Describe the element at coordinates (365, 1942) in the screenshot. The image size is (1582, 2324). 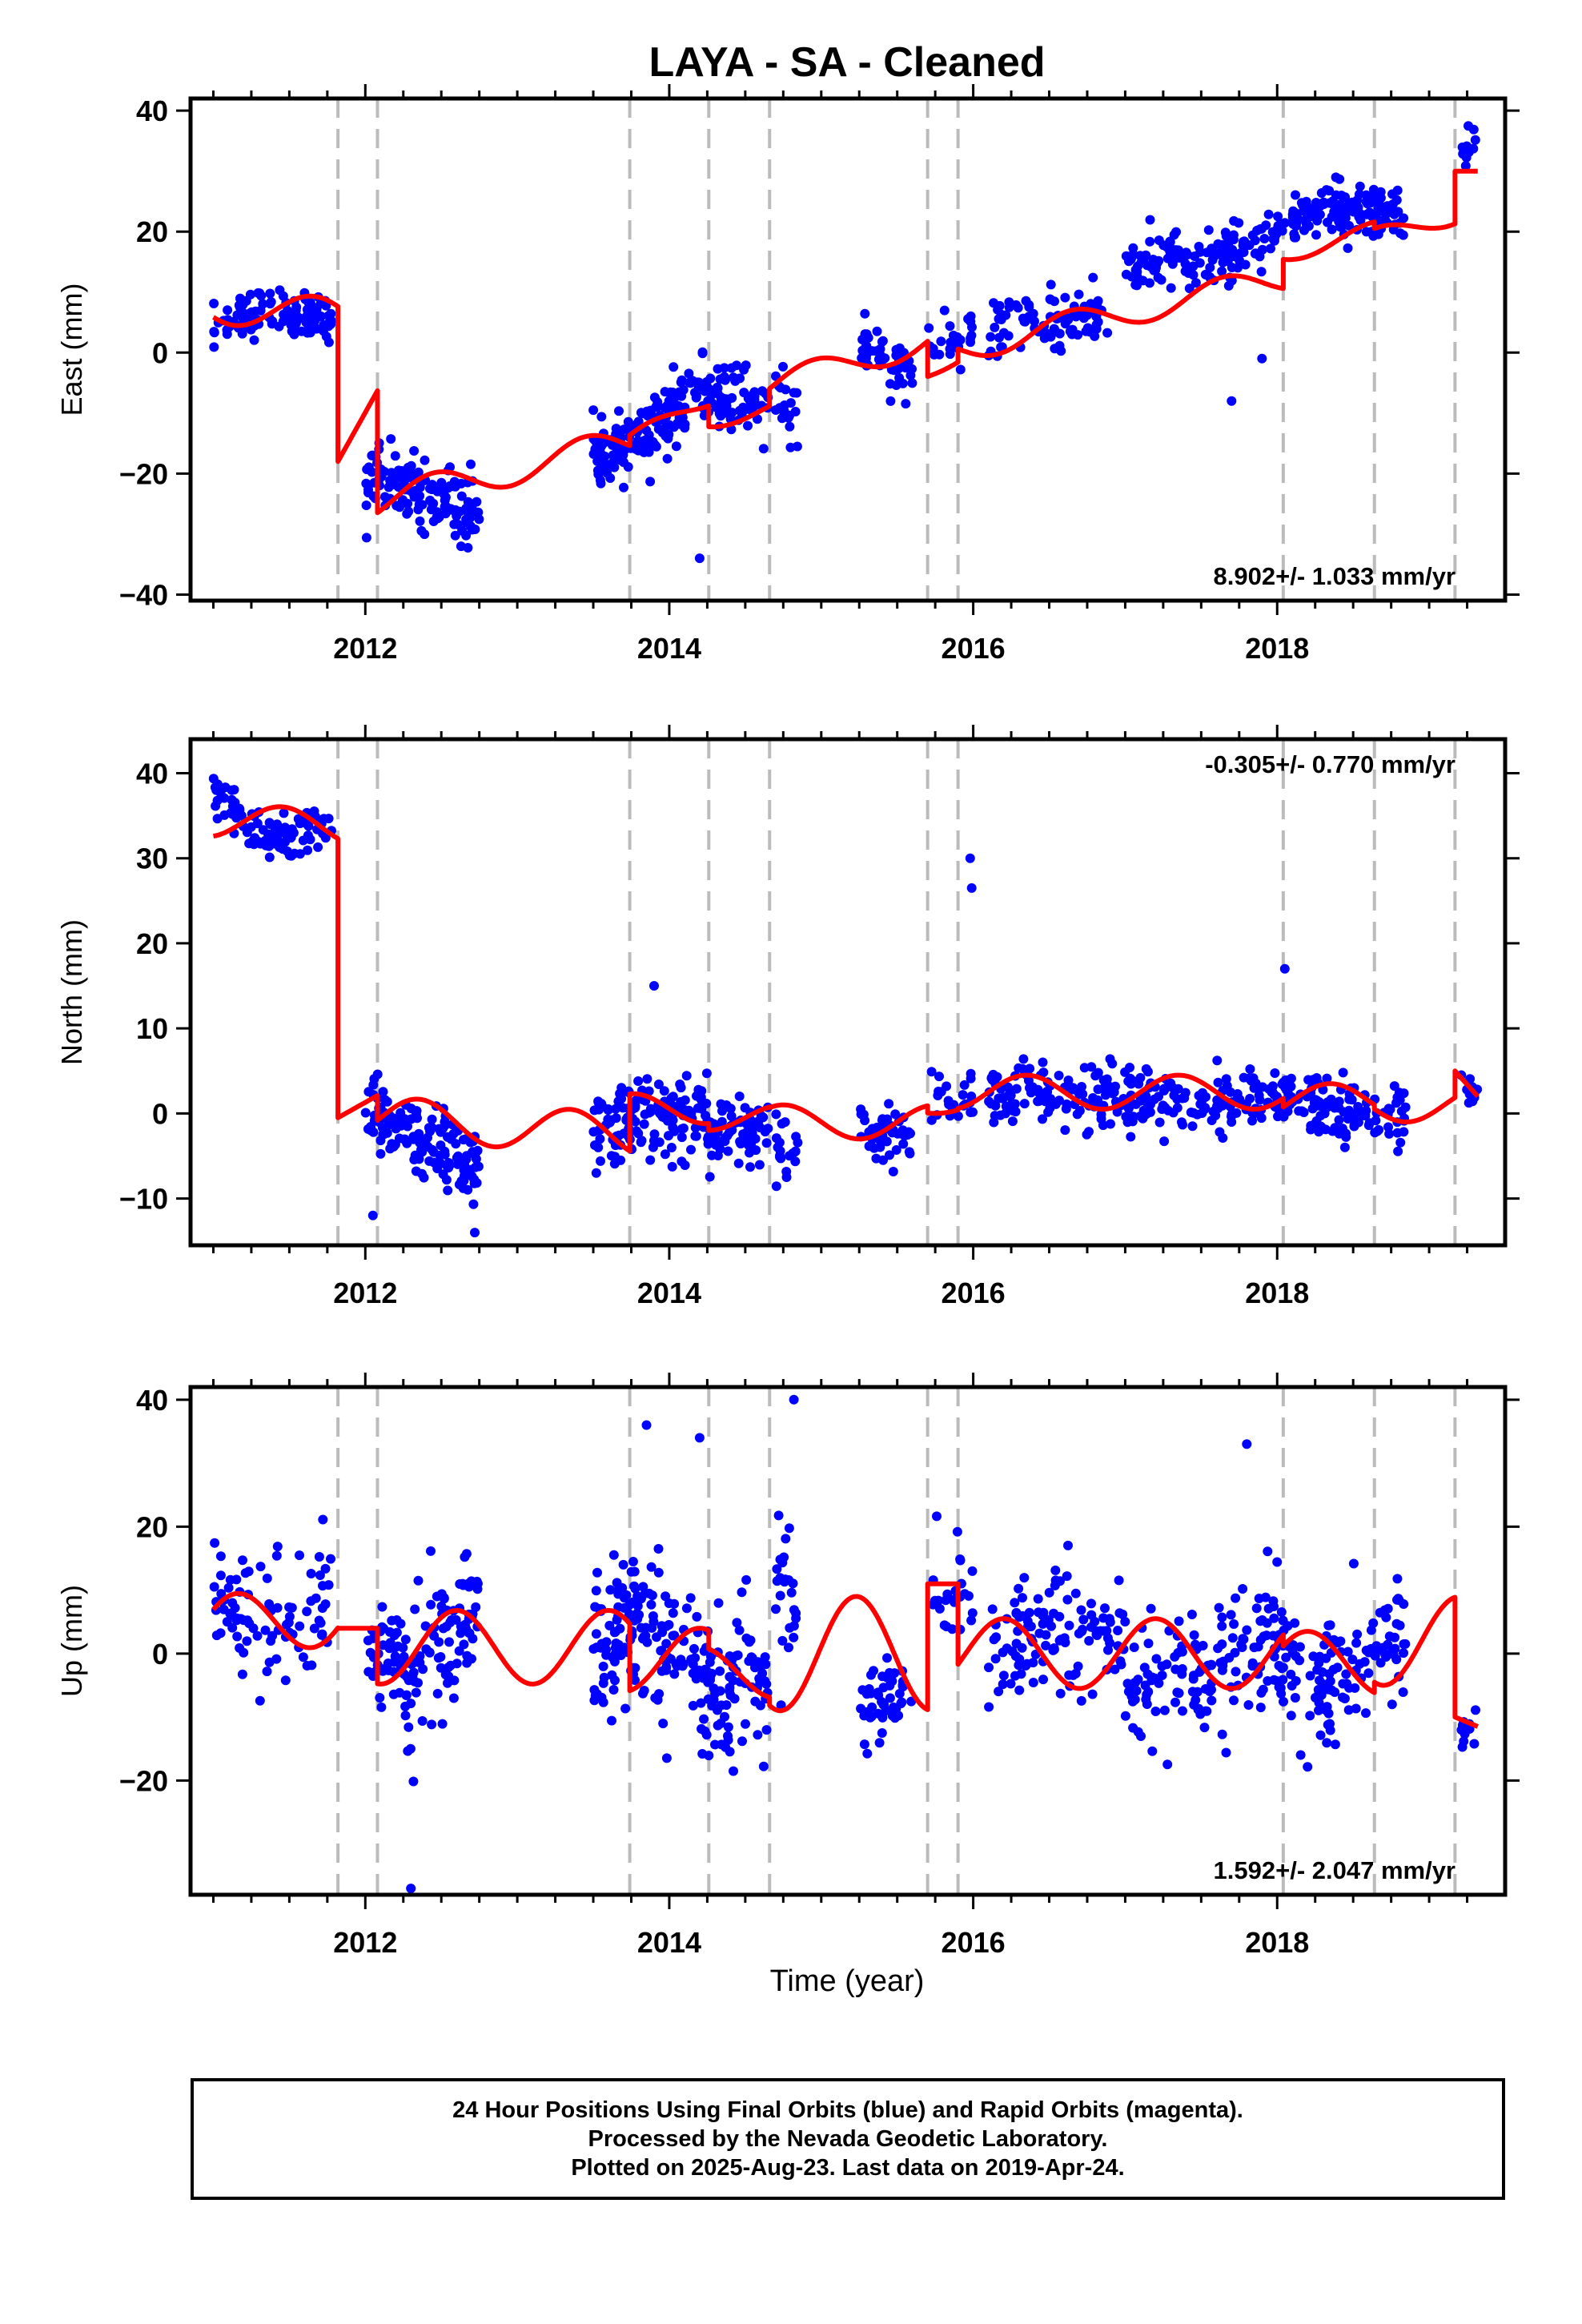
I see `x-tick-label: 2012` at that location.